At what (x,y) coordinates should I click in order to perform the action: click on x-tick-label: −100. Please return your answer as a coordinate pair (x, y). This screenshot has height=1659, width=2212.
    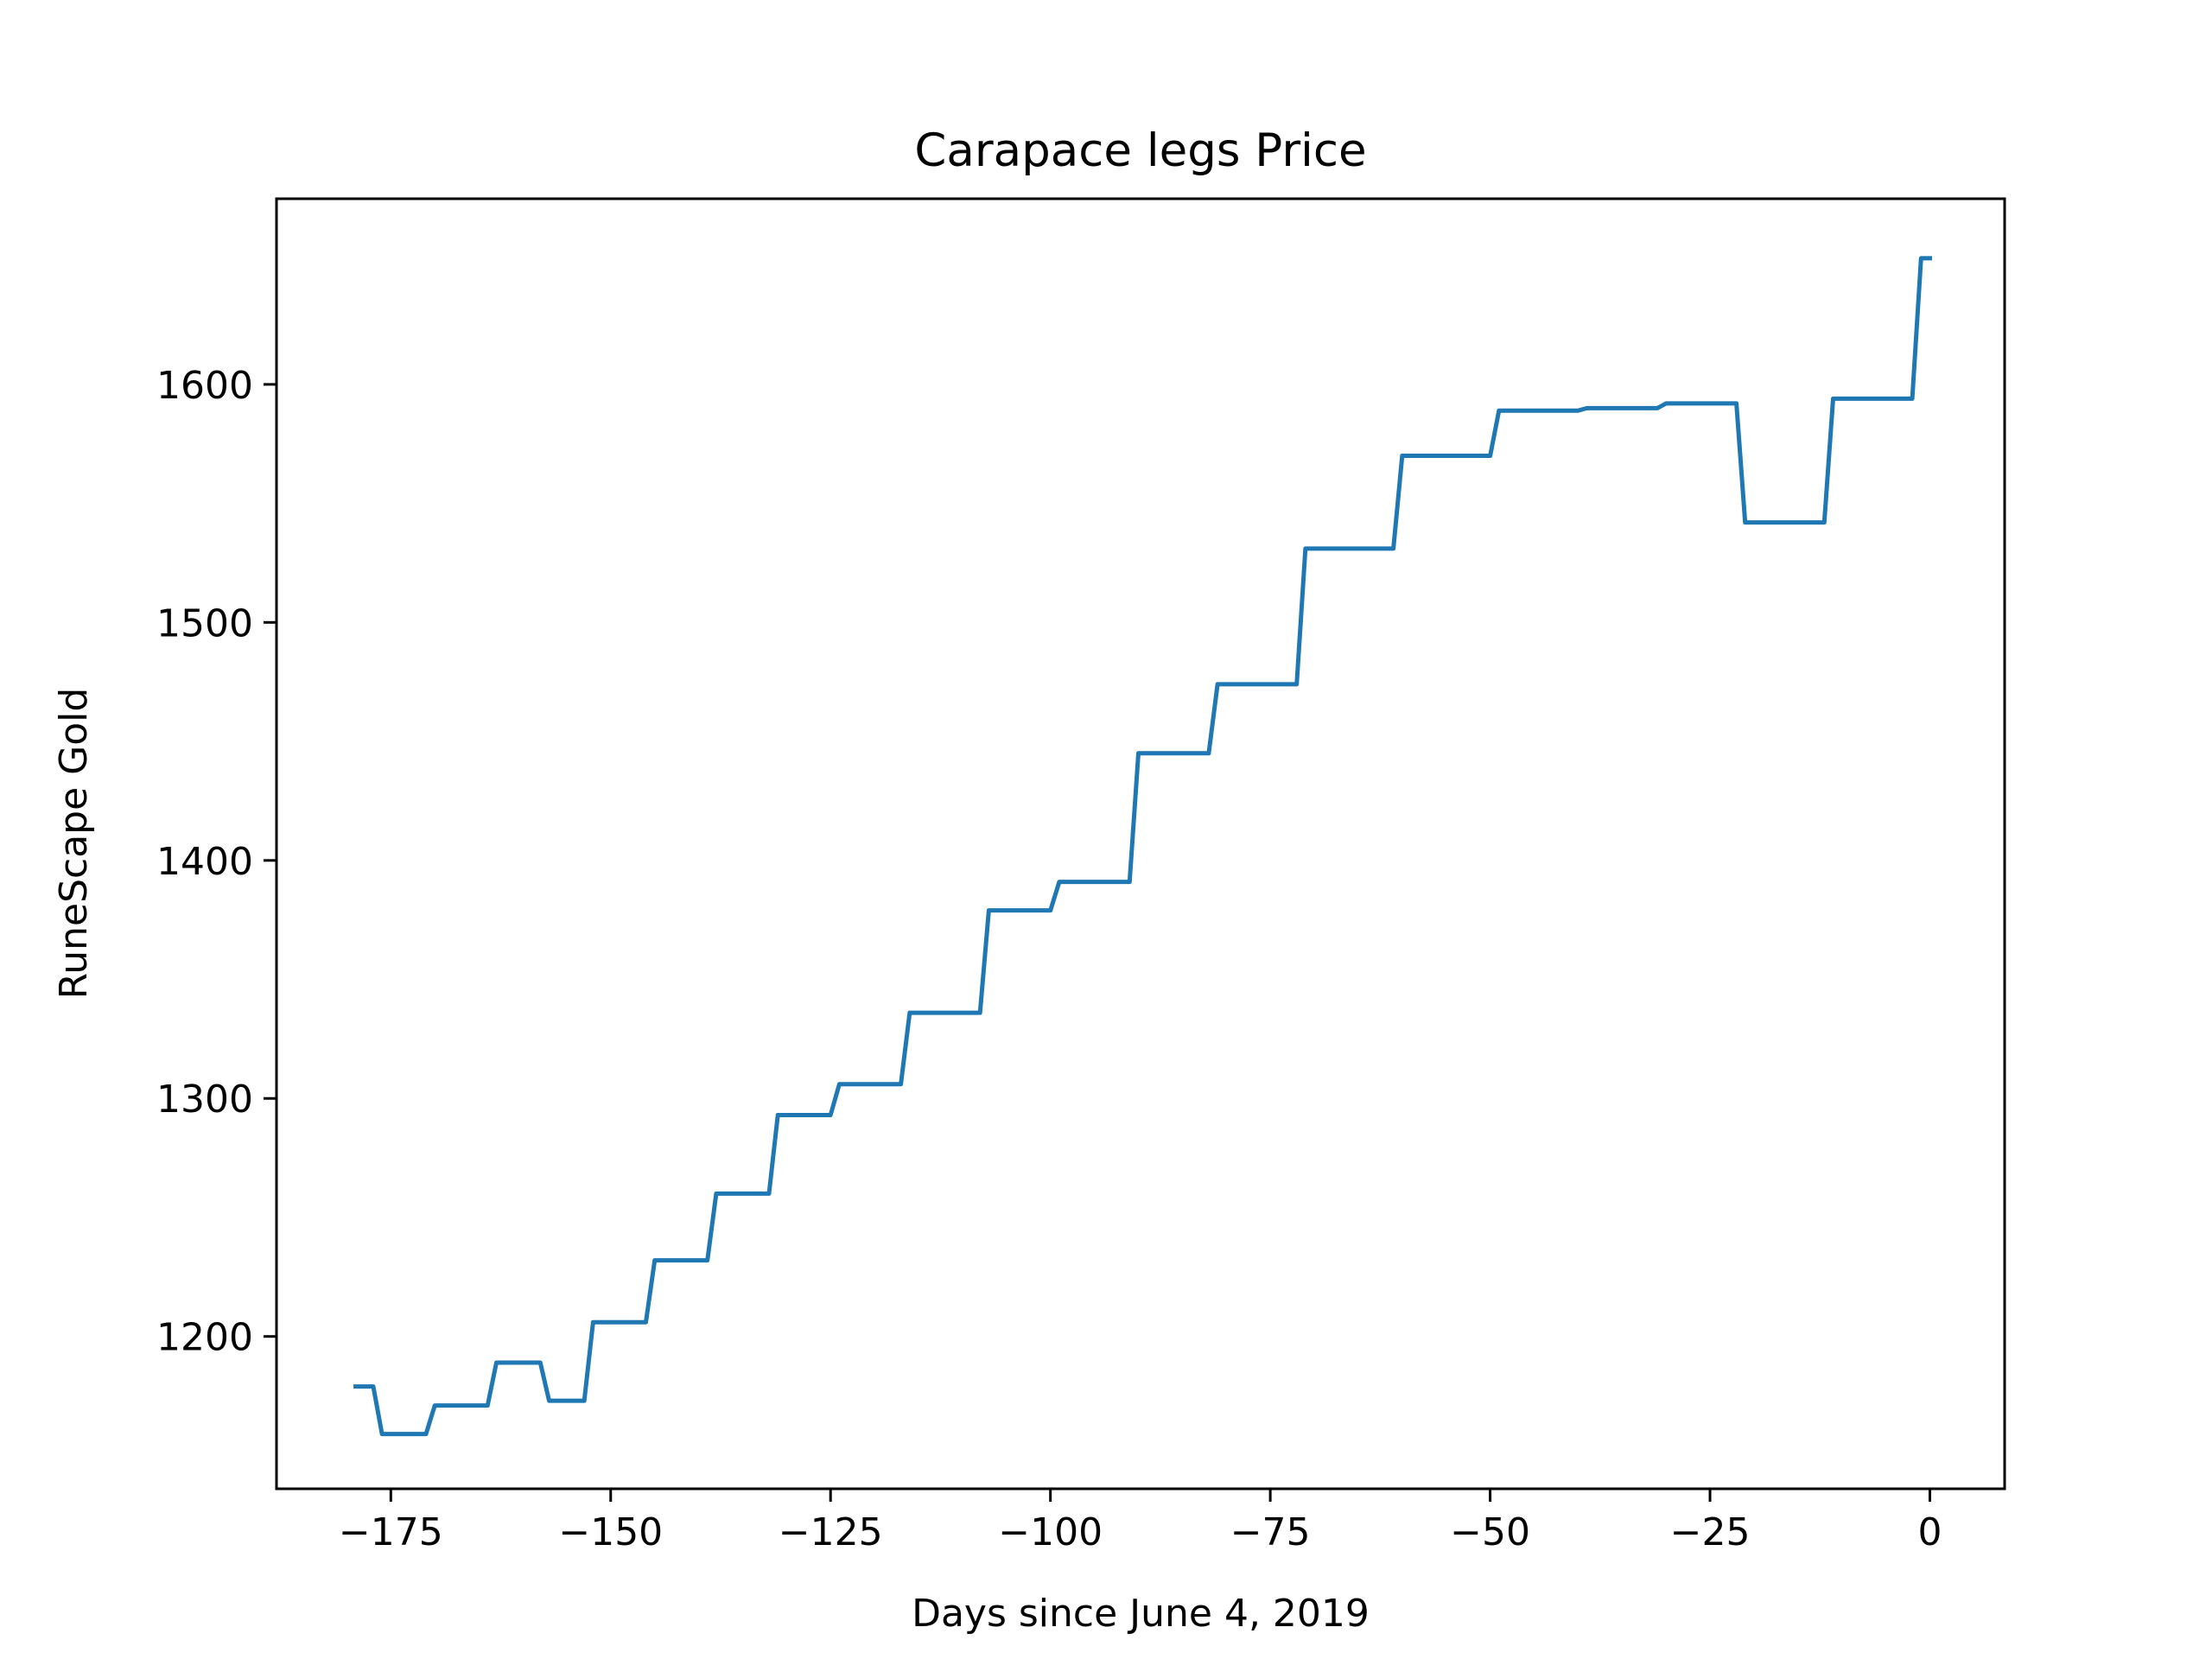
    Looking at the image, I should click on (1050, 1532).